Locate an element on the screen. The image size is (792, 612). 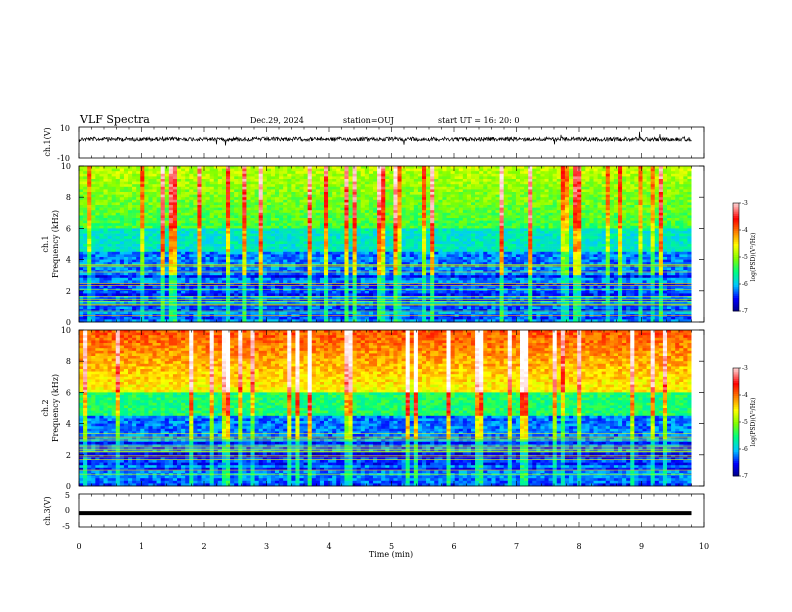
ch1-waveform-panel: 10 -10 ch.1(V) is located at coordinates (374, 143).